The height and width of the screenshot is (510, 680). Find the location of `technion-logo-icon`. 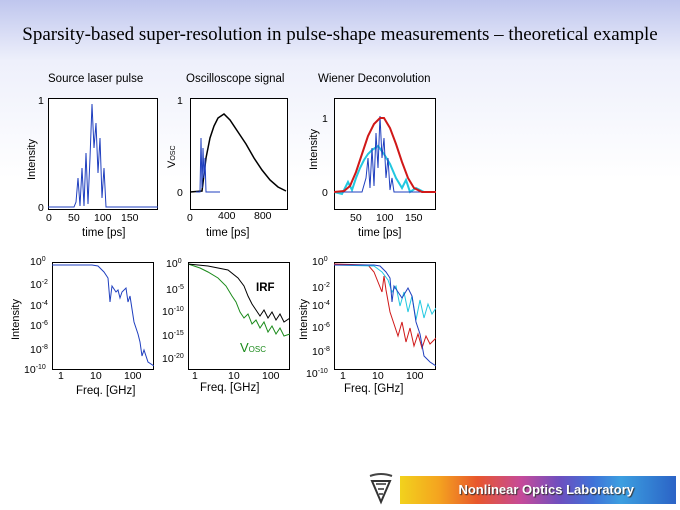

technion-logo-icon is located at coordinates (381, 489).